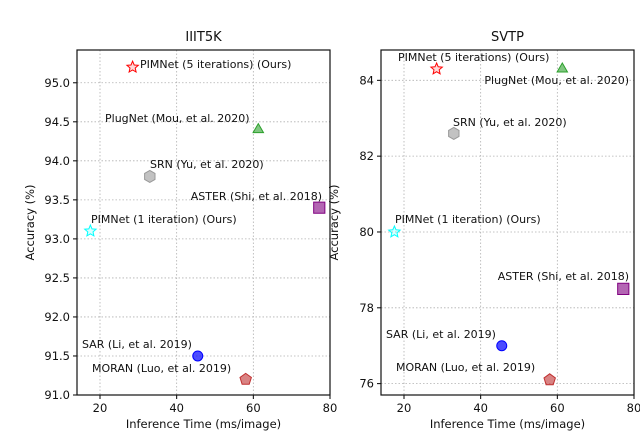  I want to click on y-tick-label: 84, so click(366, 80).